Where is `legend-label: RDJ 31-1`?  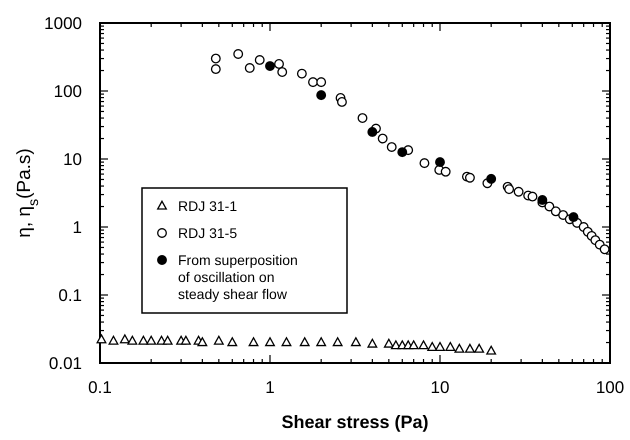 legend-label: RDJ 31-1 is located at coordinates (208, 206).